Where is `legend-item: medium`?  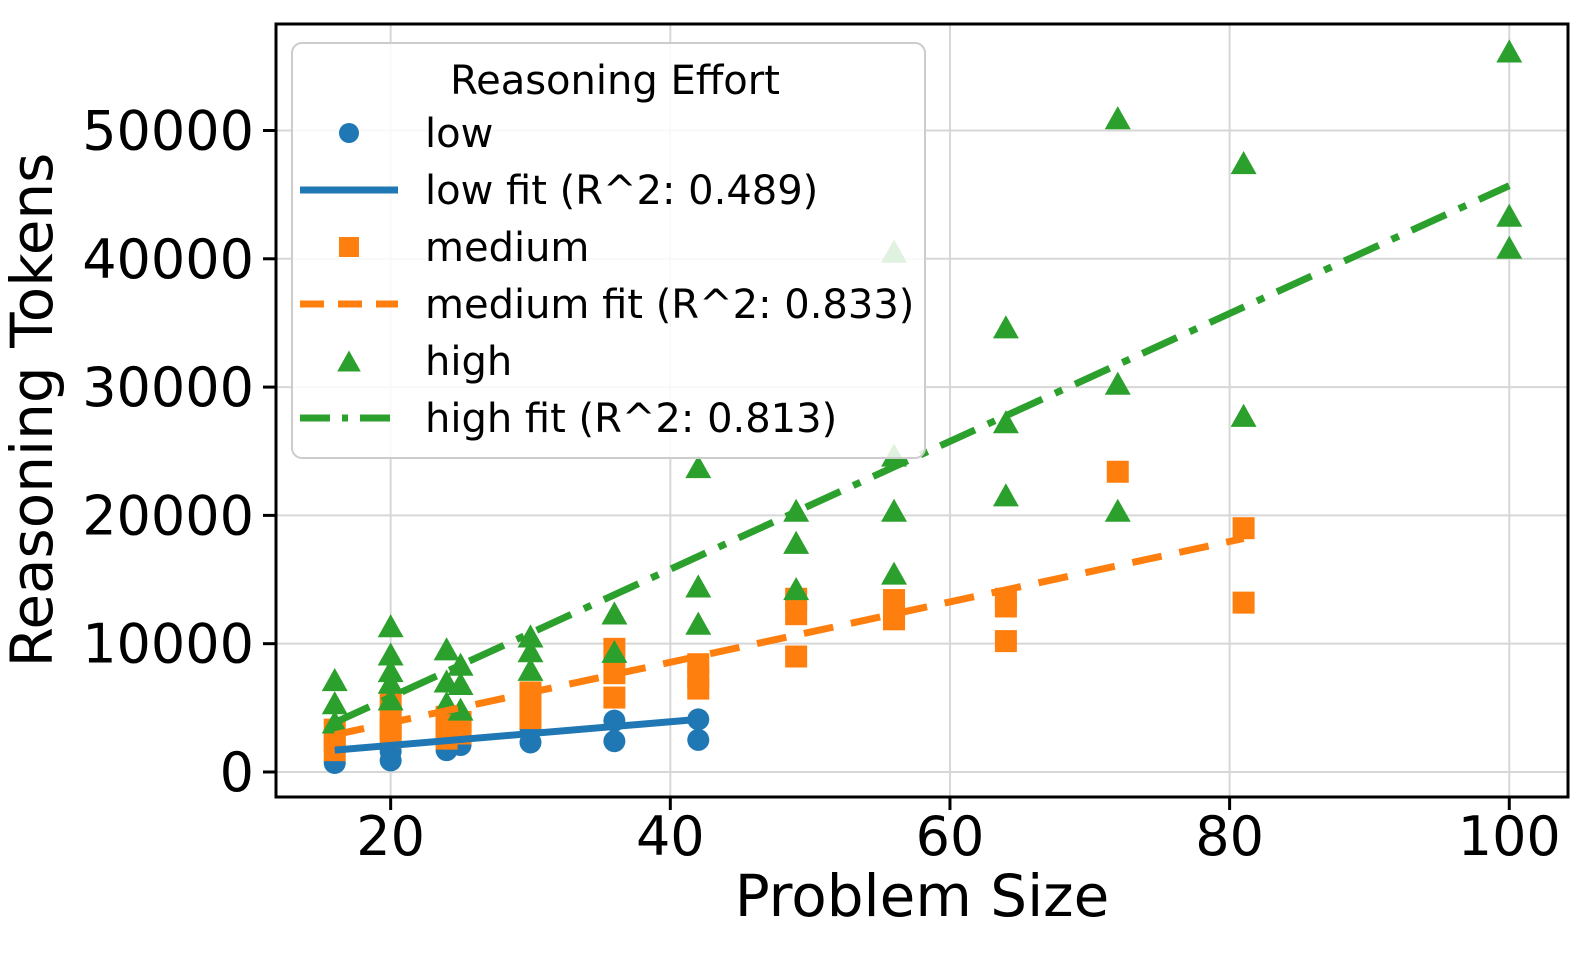 legend-item: medium is located at coordinates (464, 248).